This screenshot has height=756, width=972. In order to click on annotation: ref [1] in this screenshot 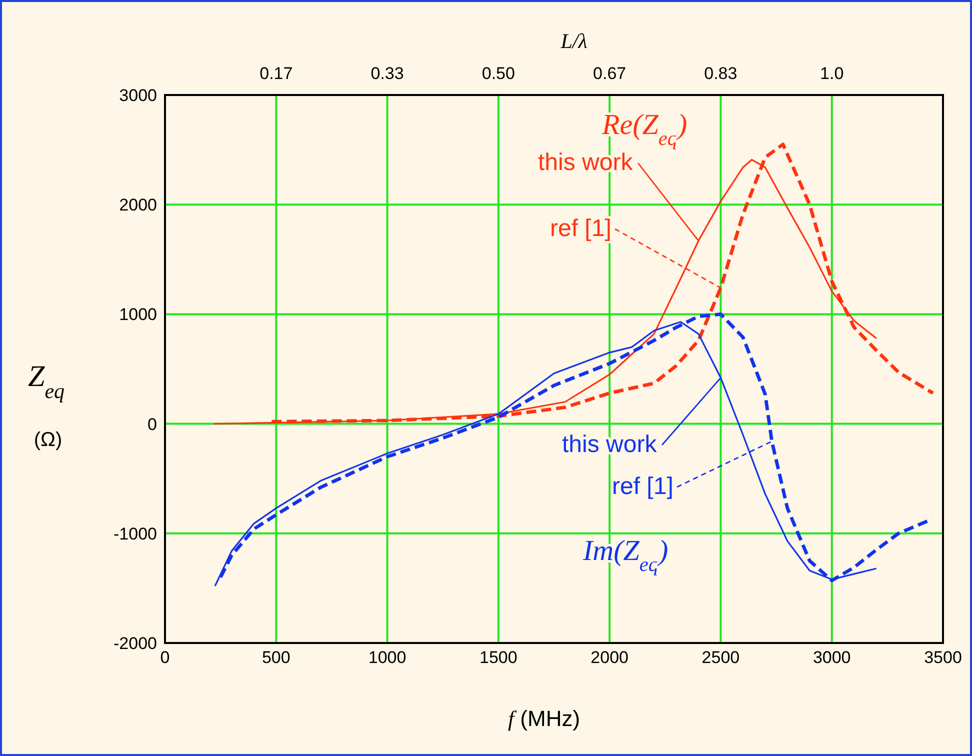, I will do `click(643, 486)`.